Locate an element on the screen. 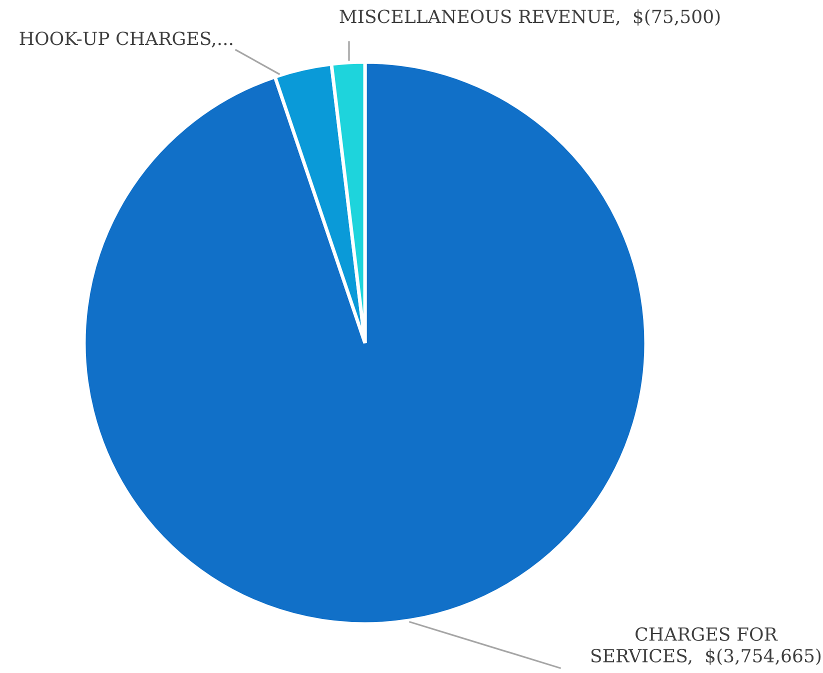 Image resolution: width=823 pixels, height=673 pixels. slice-label: MISCELLANEOUS REVENUE, $(75,500) is located at coordinates (530, 17).